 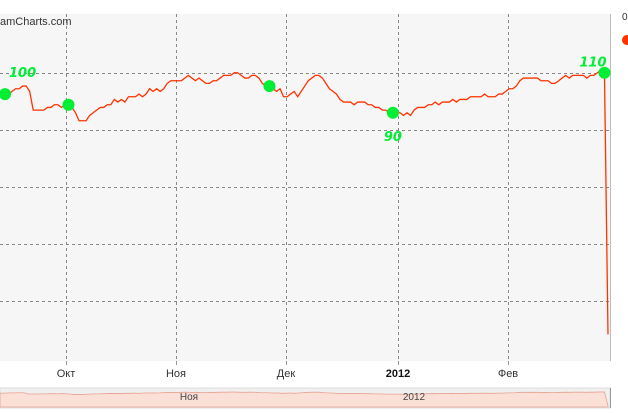 What do you see at coordinates (625, 40) in the screenshot?
I see `legend-marker` at bounding box center [625, 40].